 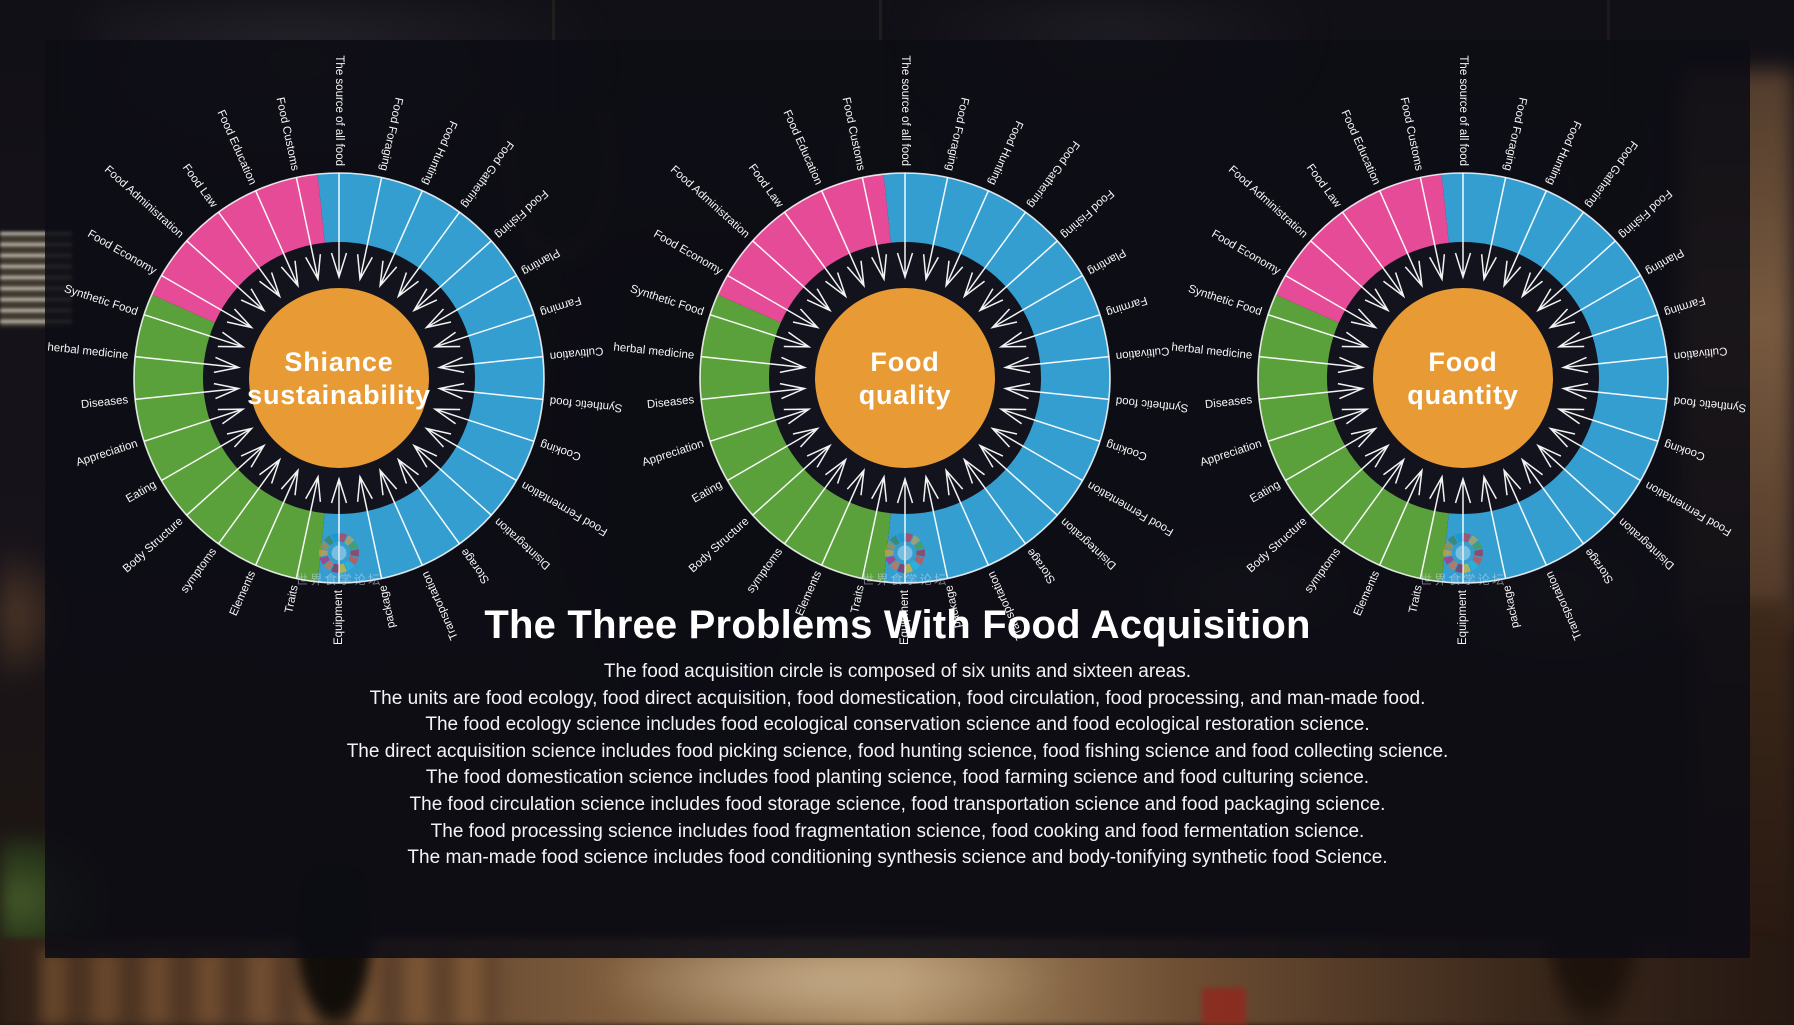 I want to click on photo-dishes, so click(x=270, y=987).